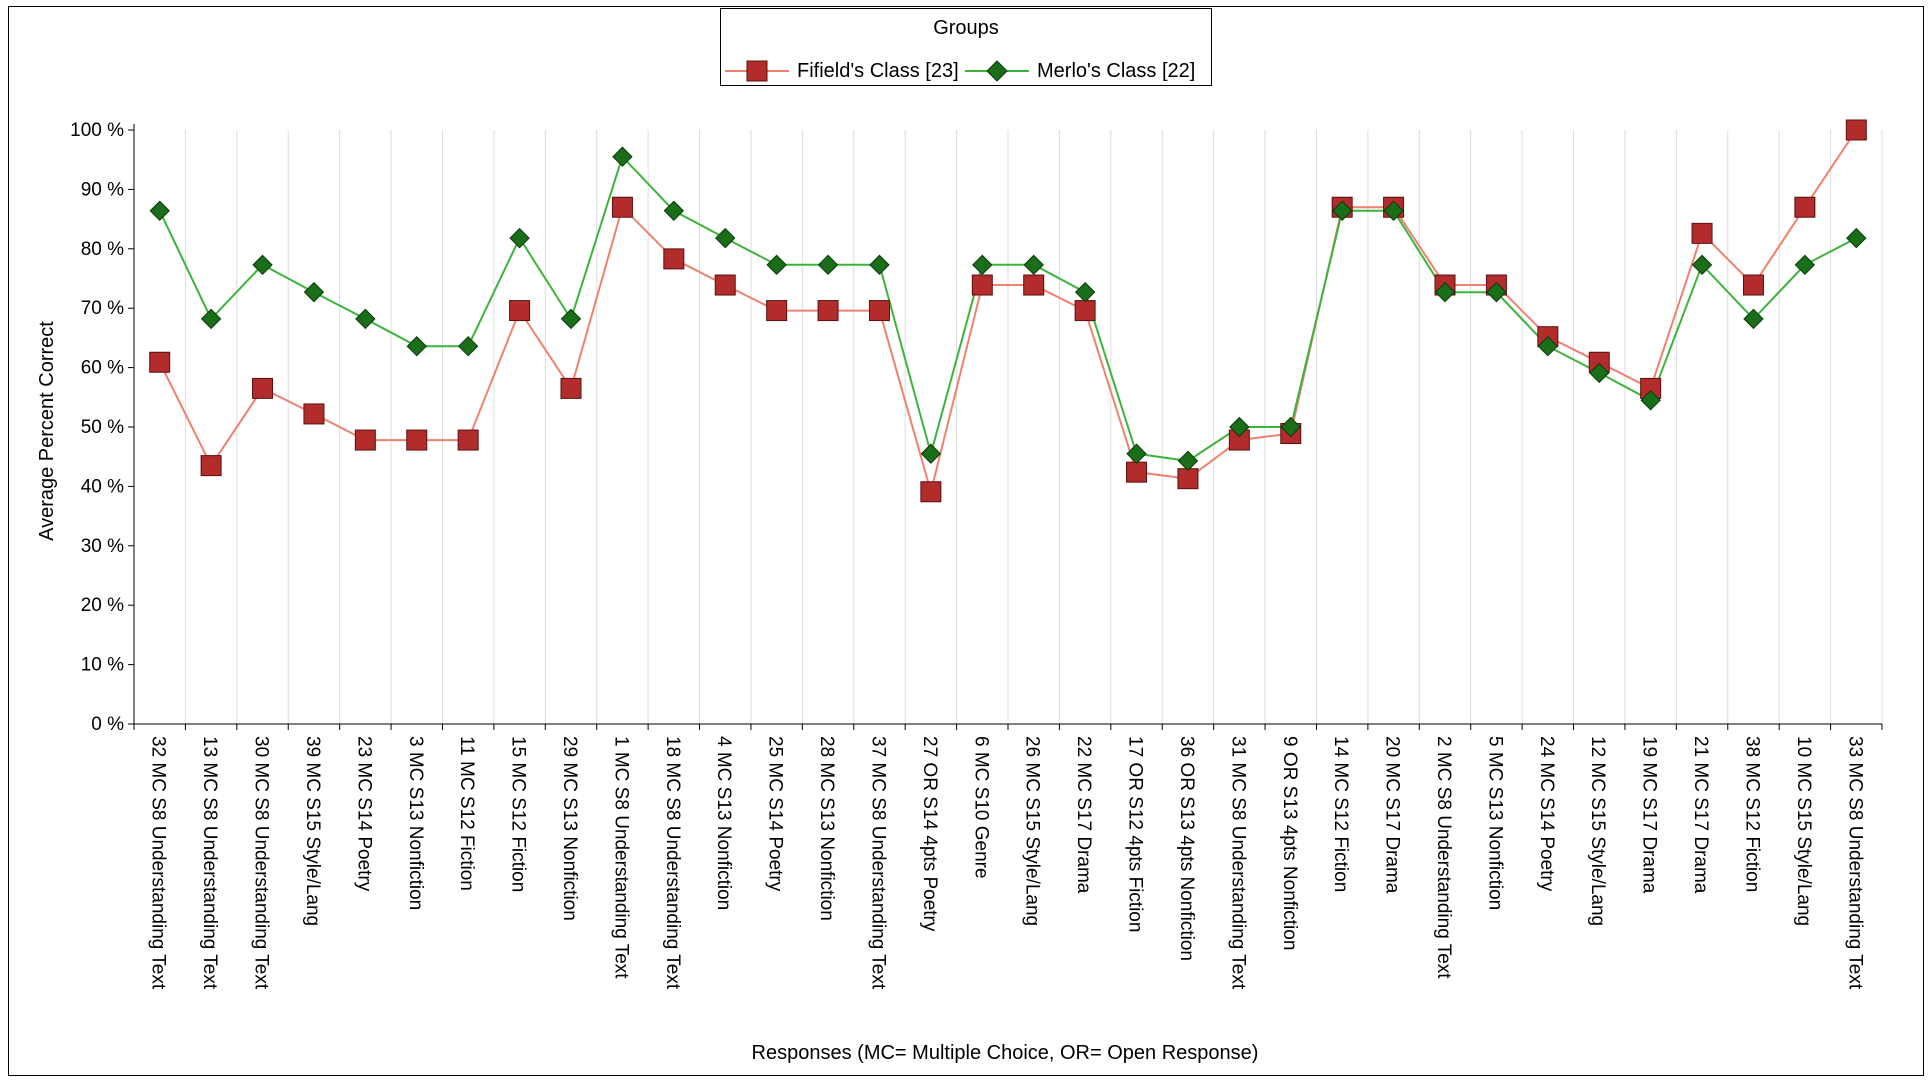  What do you see at coordinates (1392, 815) in the screenshot?
I see `x-tick-label: 20 MC S17 Drama` at bounding box center [1392, 815].